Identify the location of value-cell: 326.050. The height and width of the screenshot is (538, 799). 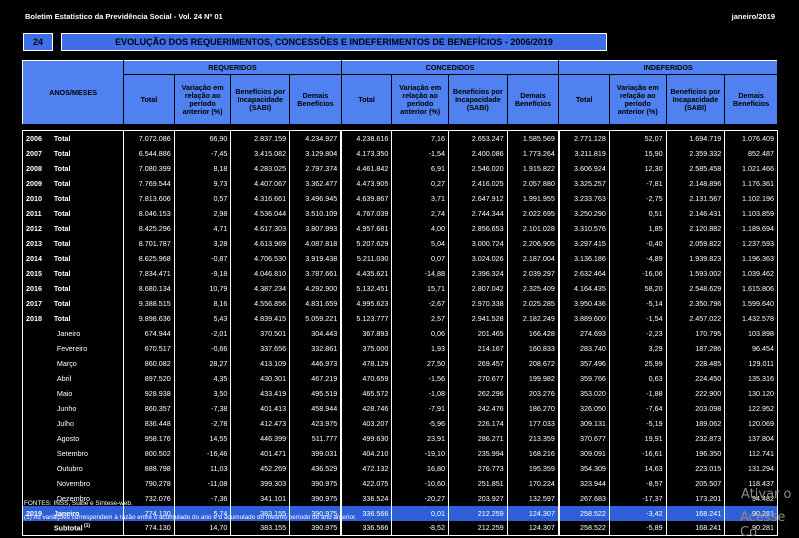
(584, 408).